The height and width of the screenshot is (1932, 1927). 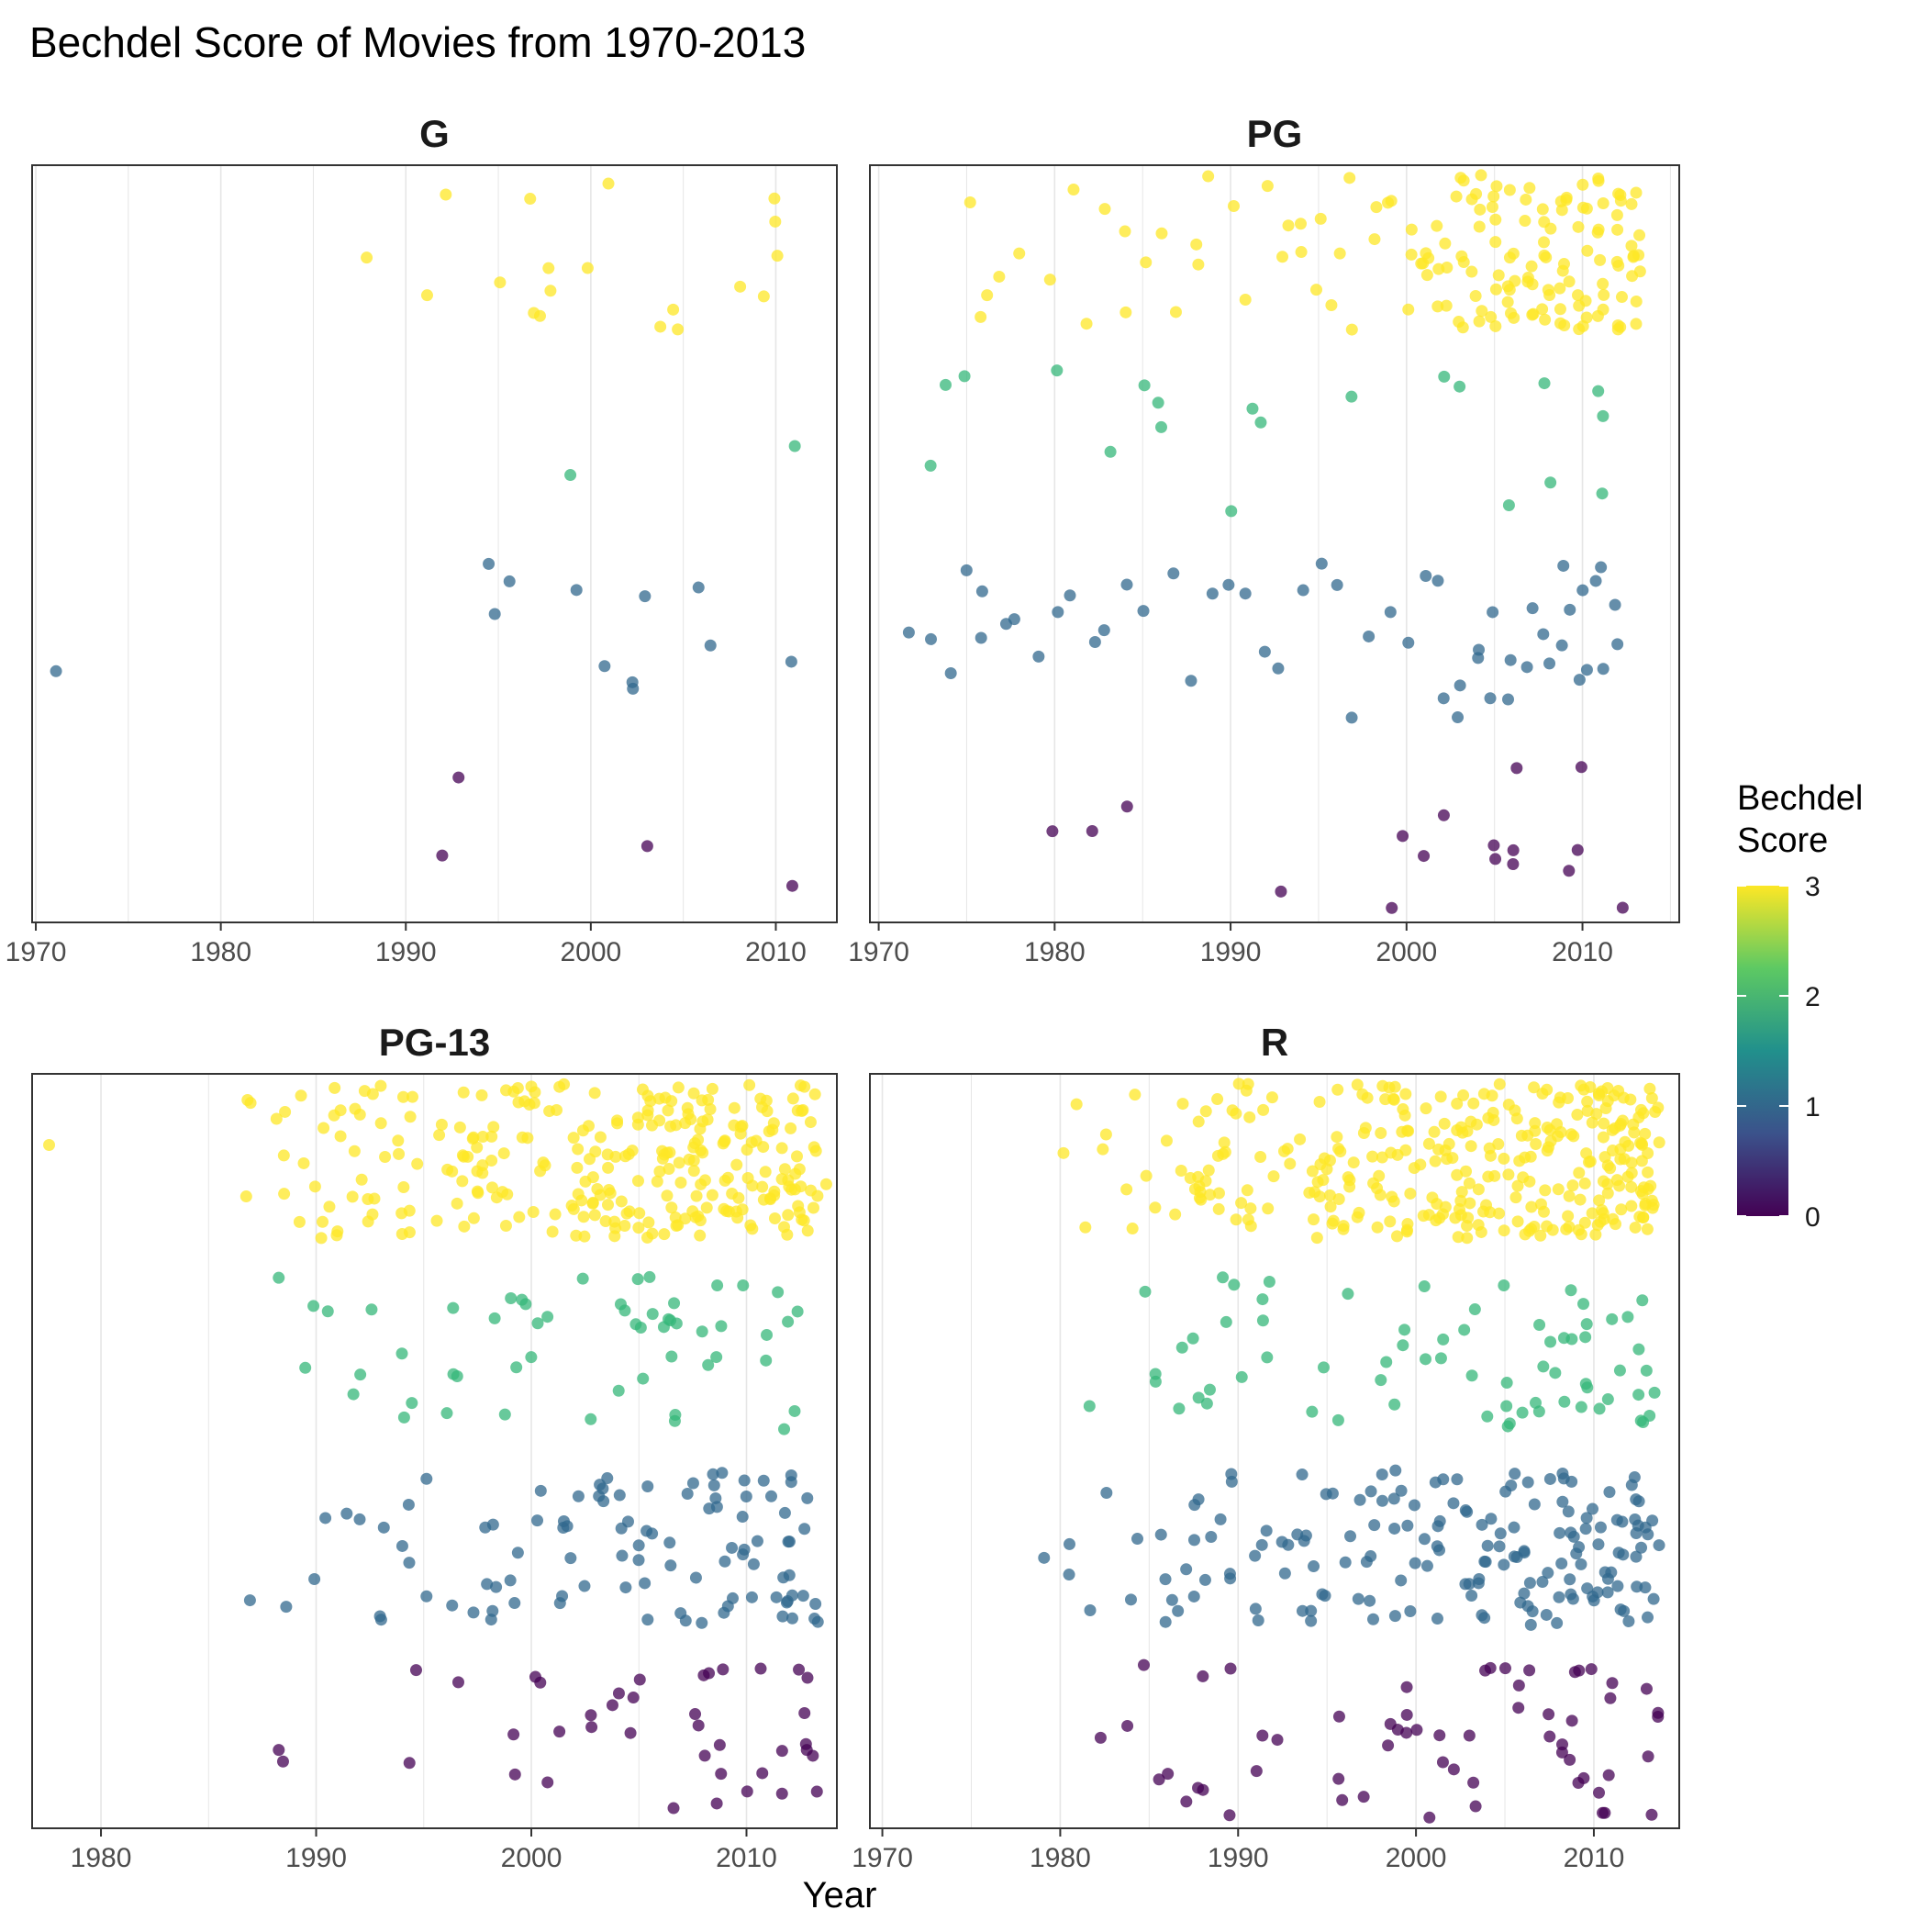 What do you see at coordinates (1055, 952) in the screenshot?
I see `x-tick-label: 1980` at bounding box center [1055, 952].